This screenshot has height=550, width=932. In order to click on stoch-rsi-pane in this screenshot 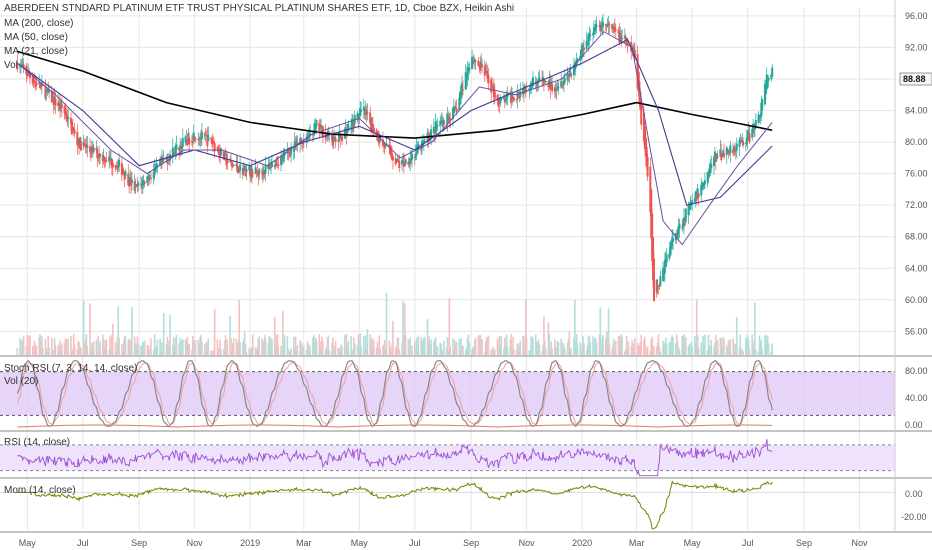, I will do `click(447, 393)`.